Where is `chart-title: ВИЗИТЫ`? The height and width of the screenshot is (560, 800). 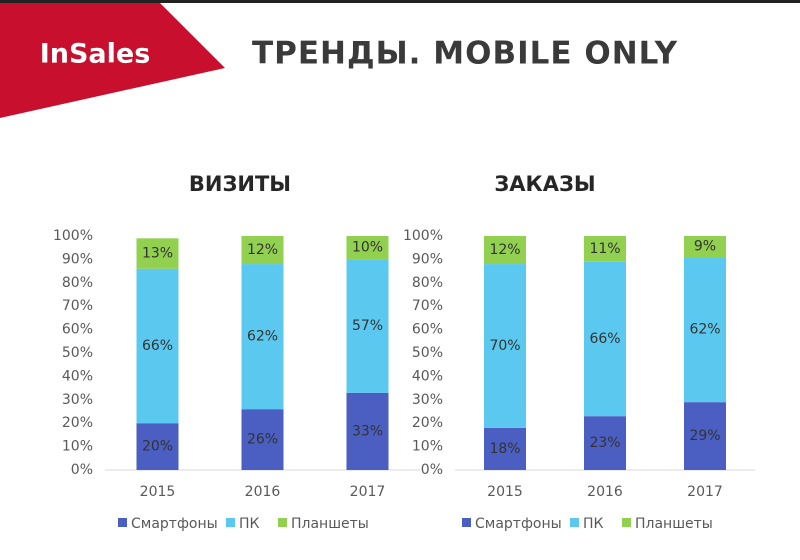
chart-title: ВИЗИТЫ is located at coordinates (240, 184).